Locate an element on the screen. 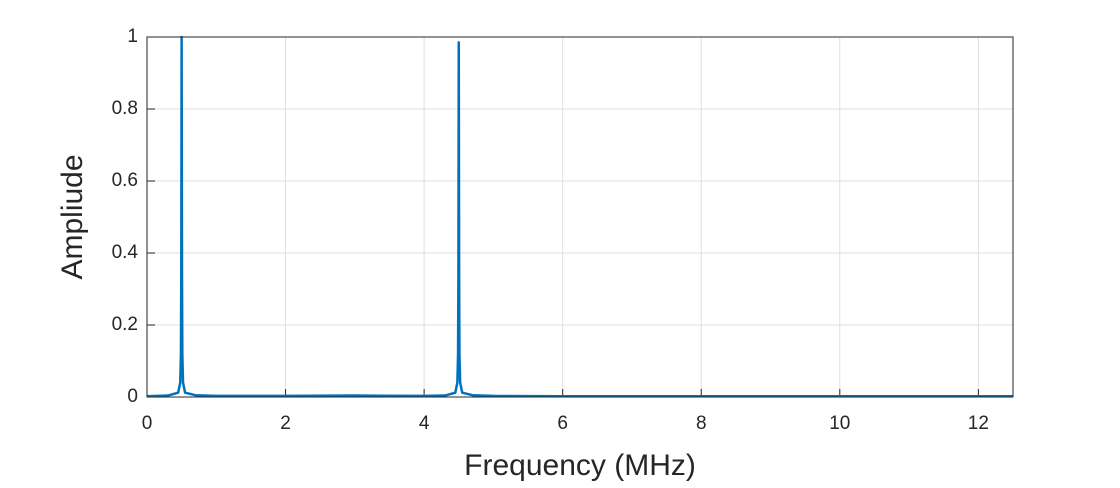  x-tick-label: 2 is located at coordinates (285, 423).